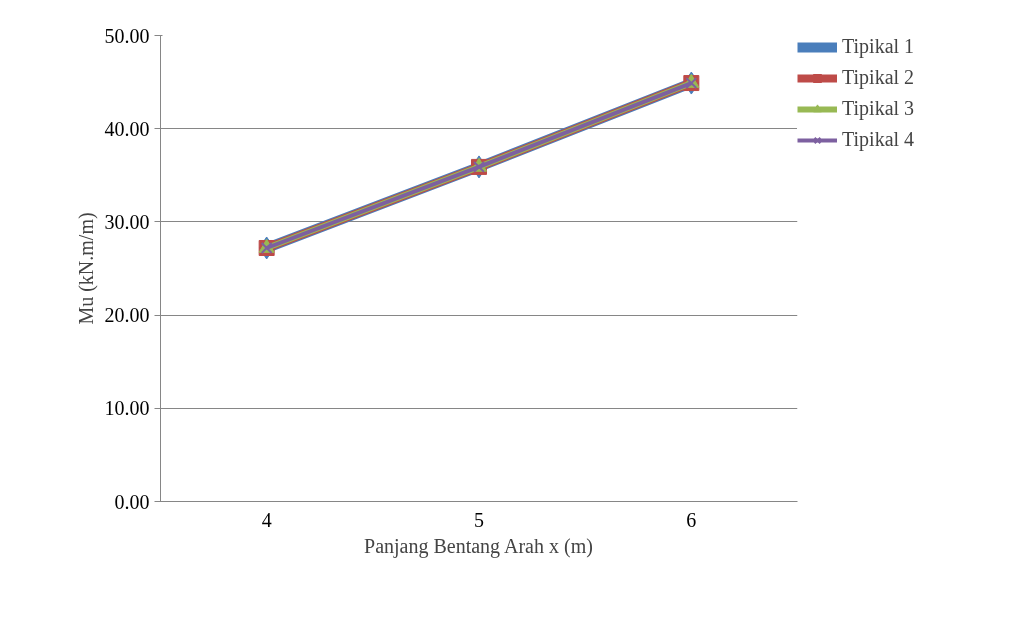  I want to click on legend-label: Tipikal 4, so click(878, 139).